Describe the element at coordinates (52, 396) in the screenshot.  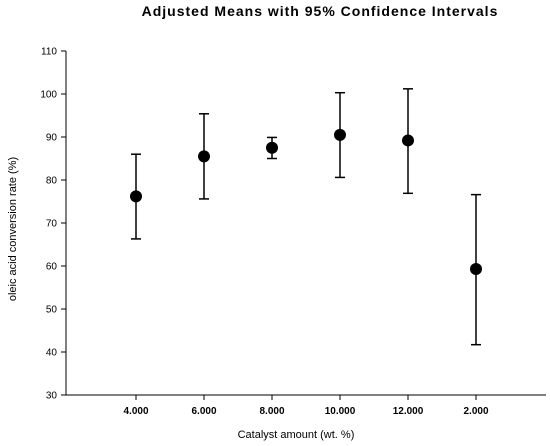
I see `y-tick-label: 30` at that location.